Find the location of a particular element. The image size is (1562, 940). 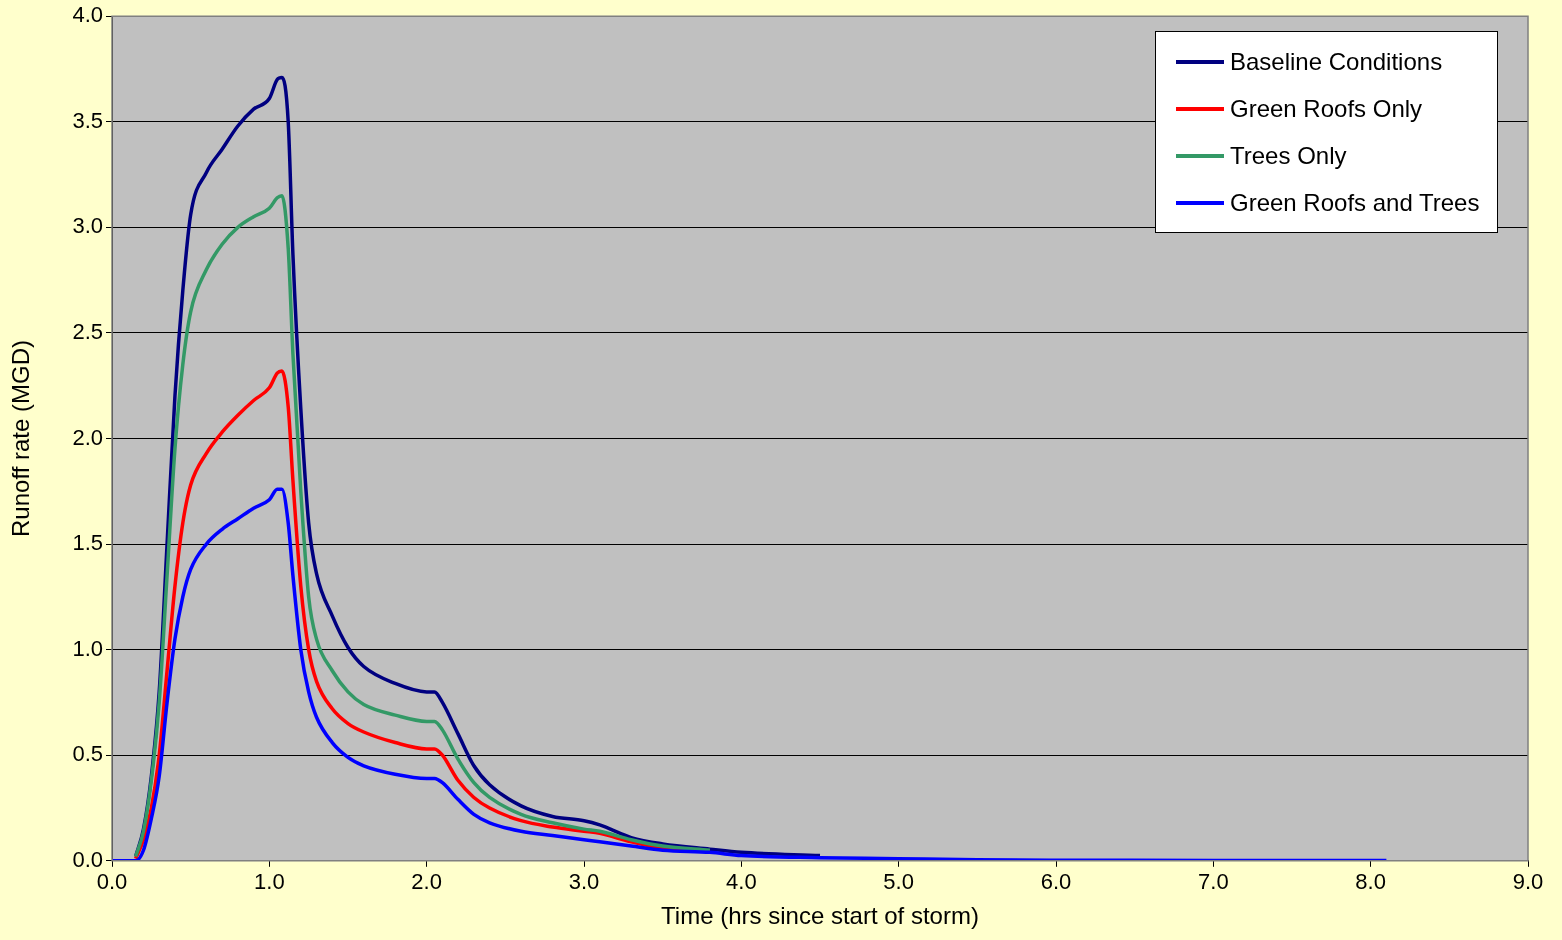

y-tick-label: 3.5 is located at coordinates (87, 120).